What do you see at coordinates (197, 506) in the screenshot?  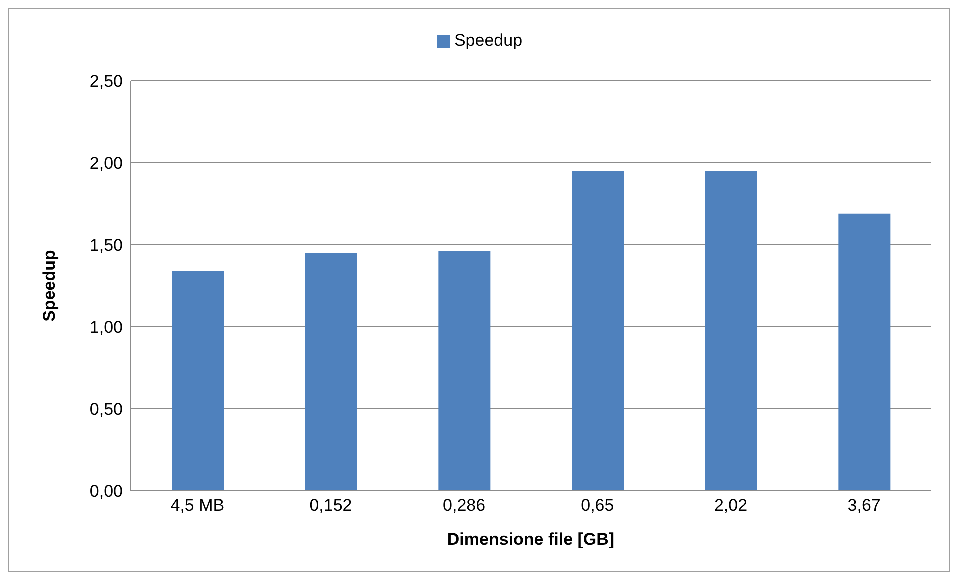 I see `x-tick-label: 4,5 MB` at bounding box center [197, 506].